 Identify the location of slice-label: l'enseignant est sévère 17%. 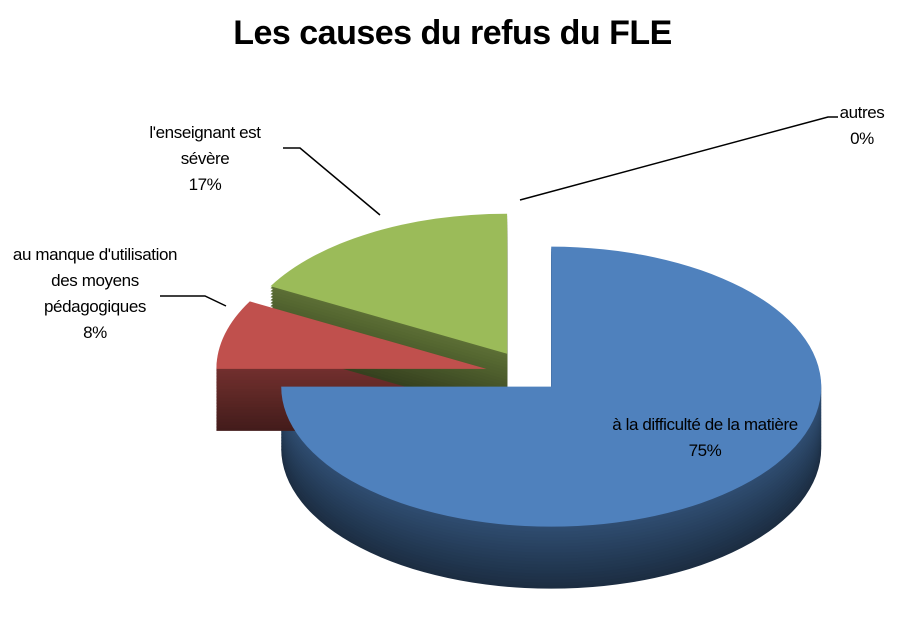
(205, 159).